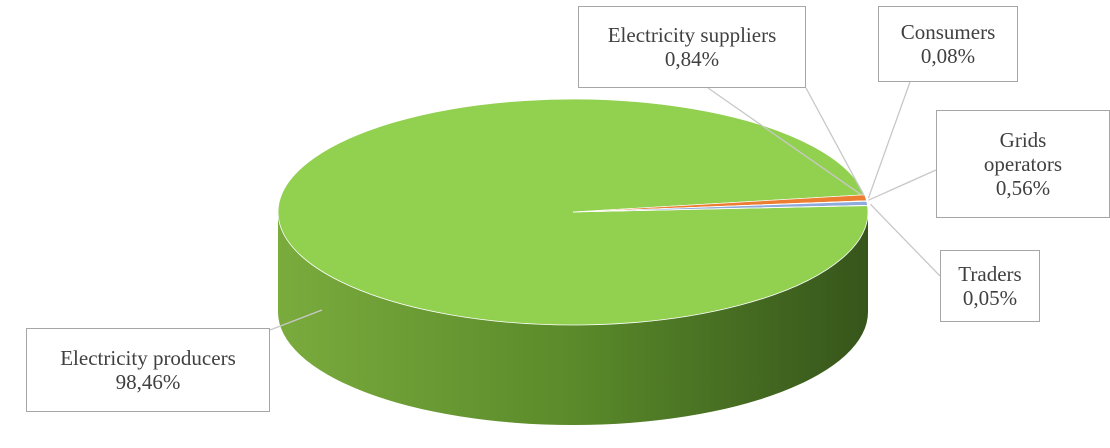 Image resolution: width=1110 pixels, height=448 pixels. What do you see at coordinates (692, 59) in the screenshot?
I see `slice-value: 0,84%` at bounding box center [692, 59].